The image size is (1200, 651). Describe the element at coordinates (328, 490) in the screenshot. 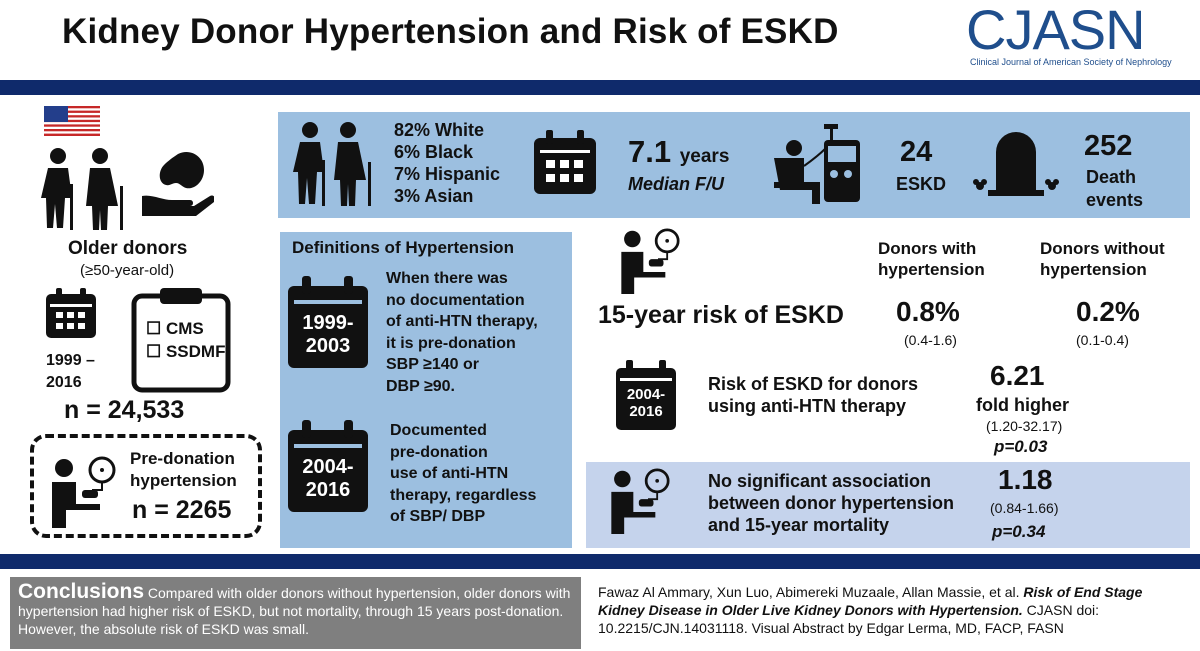

I see `period2-end: 2016` at that location.